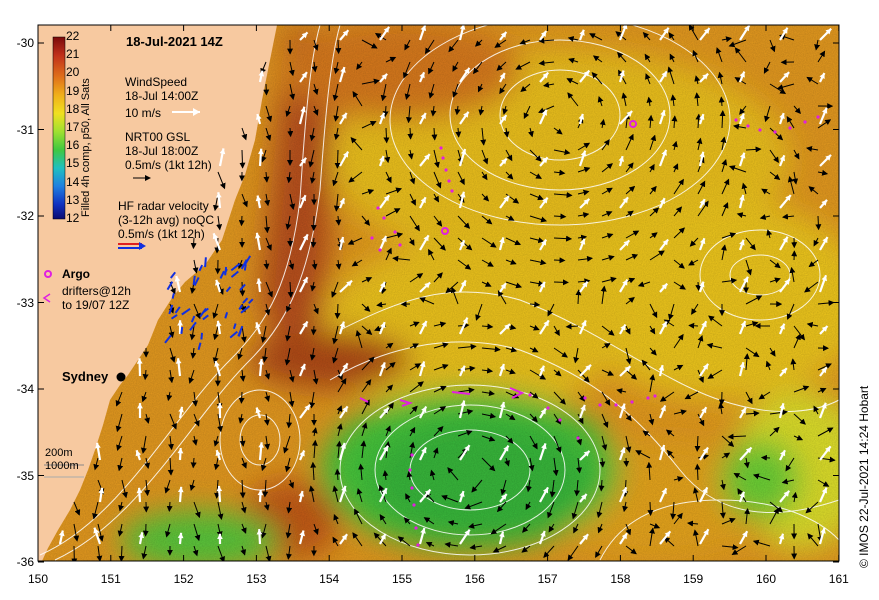 This screenshot has width=879, height=600. What do you see at coordinates (86, 147) in the screenshot?
I see `colorbar-label: Filled 4h comp, p50, All Sats` at bounding box center [86, 147].